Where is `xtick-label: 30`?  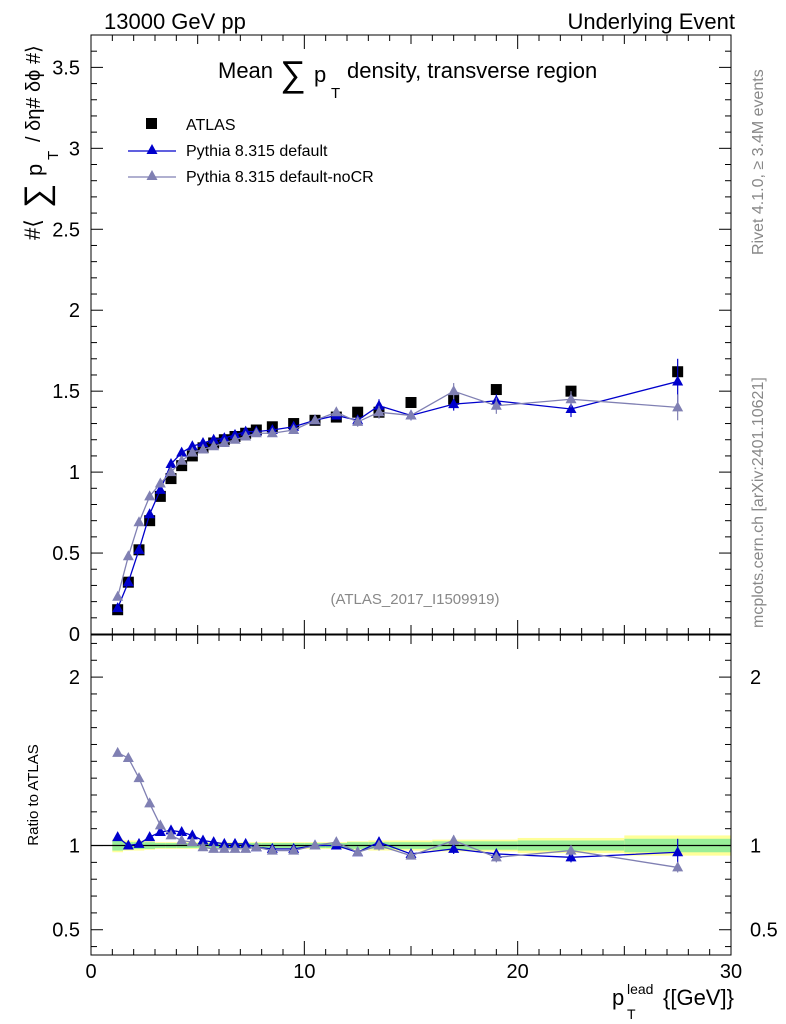
xtick-label: 30 is located at coordinates (731, 972).